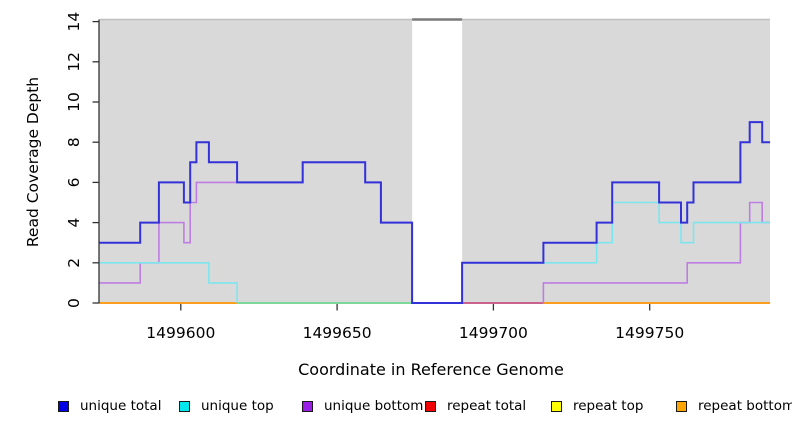 Image resolution: width=792 pixels, height=432 pixels. I want to click on legend-entry-unique-top: unique top, so click(226, 406).